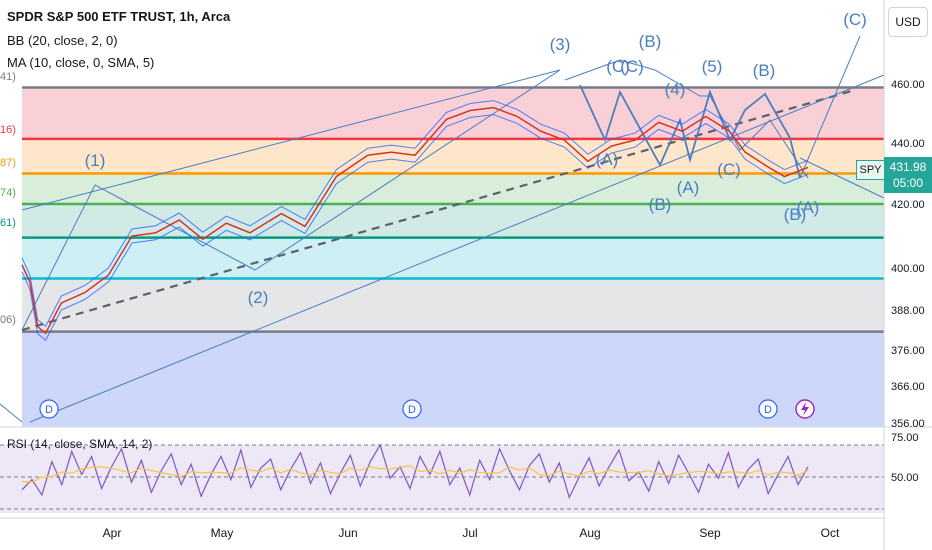 The image size is (932, 550). What do you see at coordinates (905, 478) in the screenshot?
I see `rsi-level-label: 50.00` at bounding box center [905, 478].